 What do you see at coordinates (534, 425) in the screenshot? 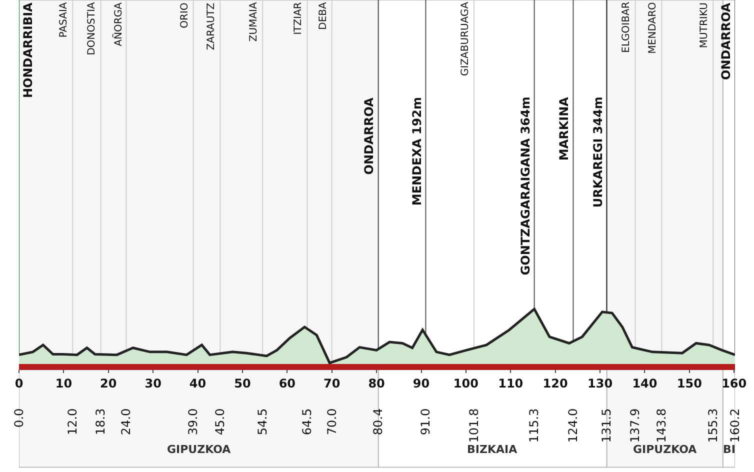
I see `x2-tick-label: 115.3` at bounding box center [534, 425].